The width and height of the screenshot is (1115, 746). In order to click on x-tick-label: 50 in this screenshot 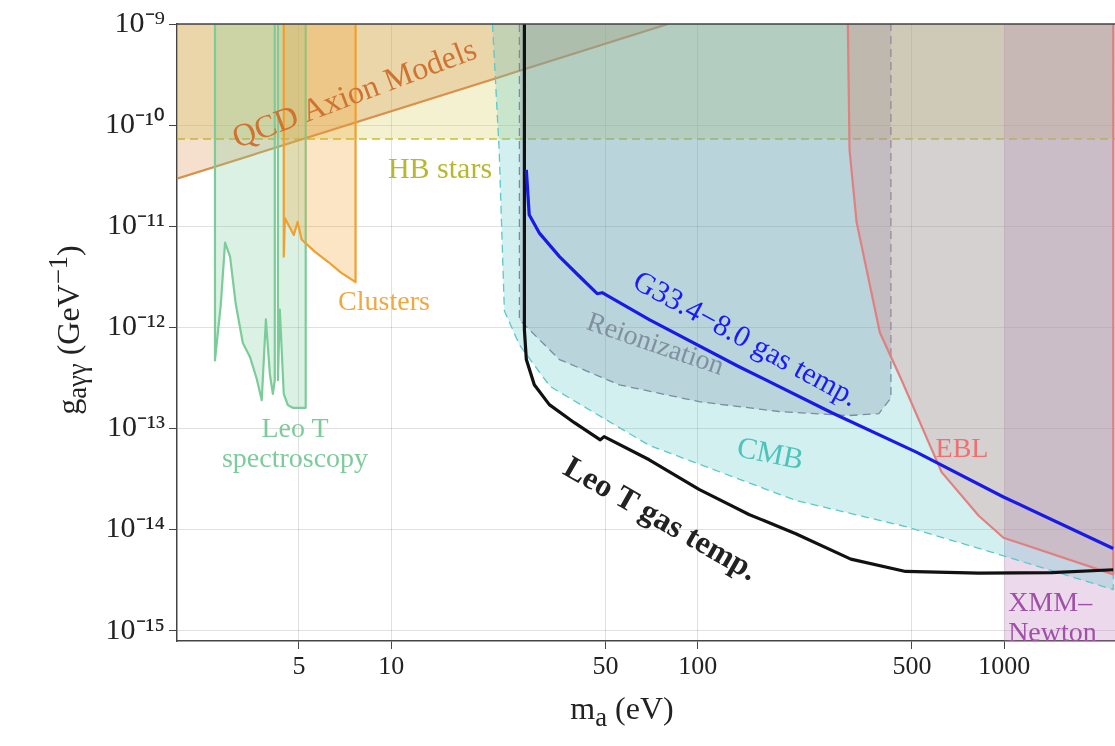, I will do `click(605, 666)`.